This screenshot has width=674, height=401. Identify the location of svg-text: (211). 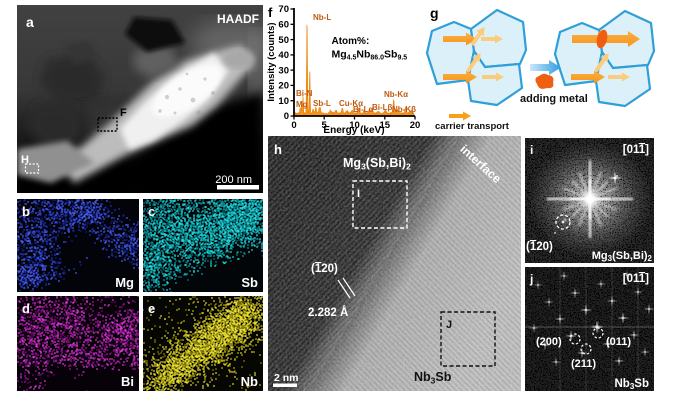
(583, 364).